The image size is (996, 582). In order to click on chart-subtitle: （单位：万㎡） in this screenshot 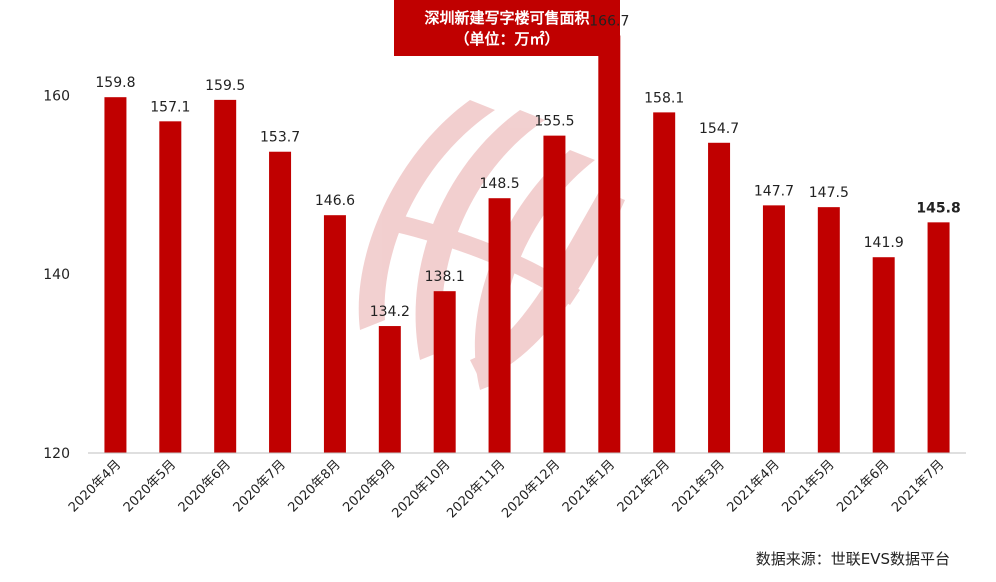, I will do `click(507, 39)`.